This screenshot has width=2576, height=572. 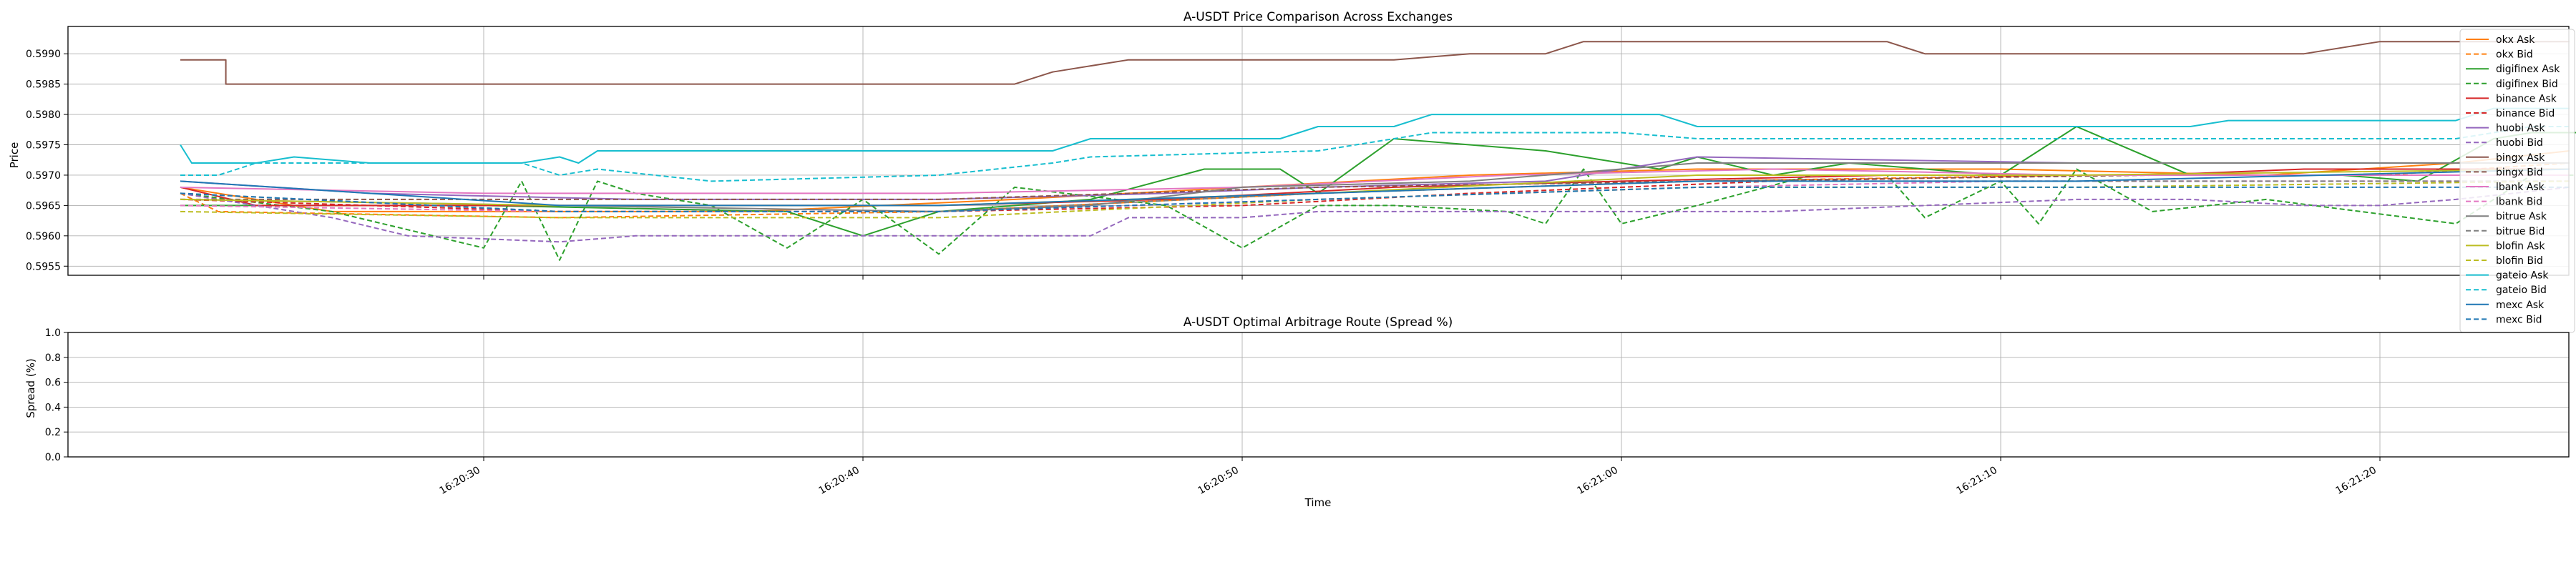 What do you see at coordinates (2519, 319) in the screenshot?
I see `legend-label: mexc Bid` at bounding box center [2519, 319].